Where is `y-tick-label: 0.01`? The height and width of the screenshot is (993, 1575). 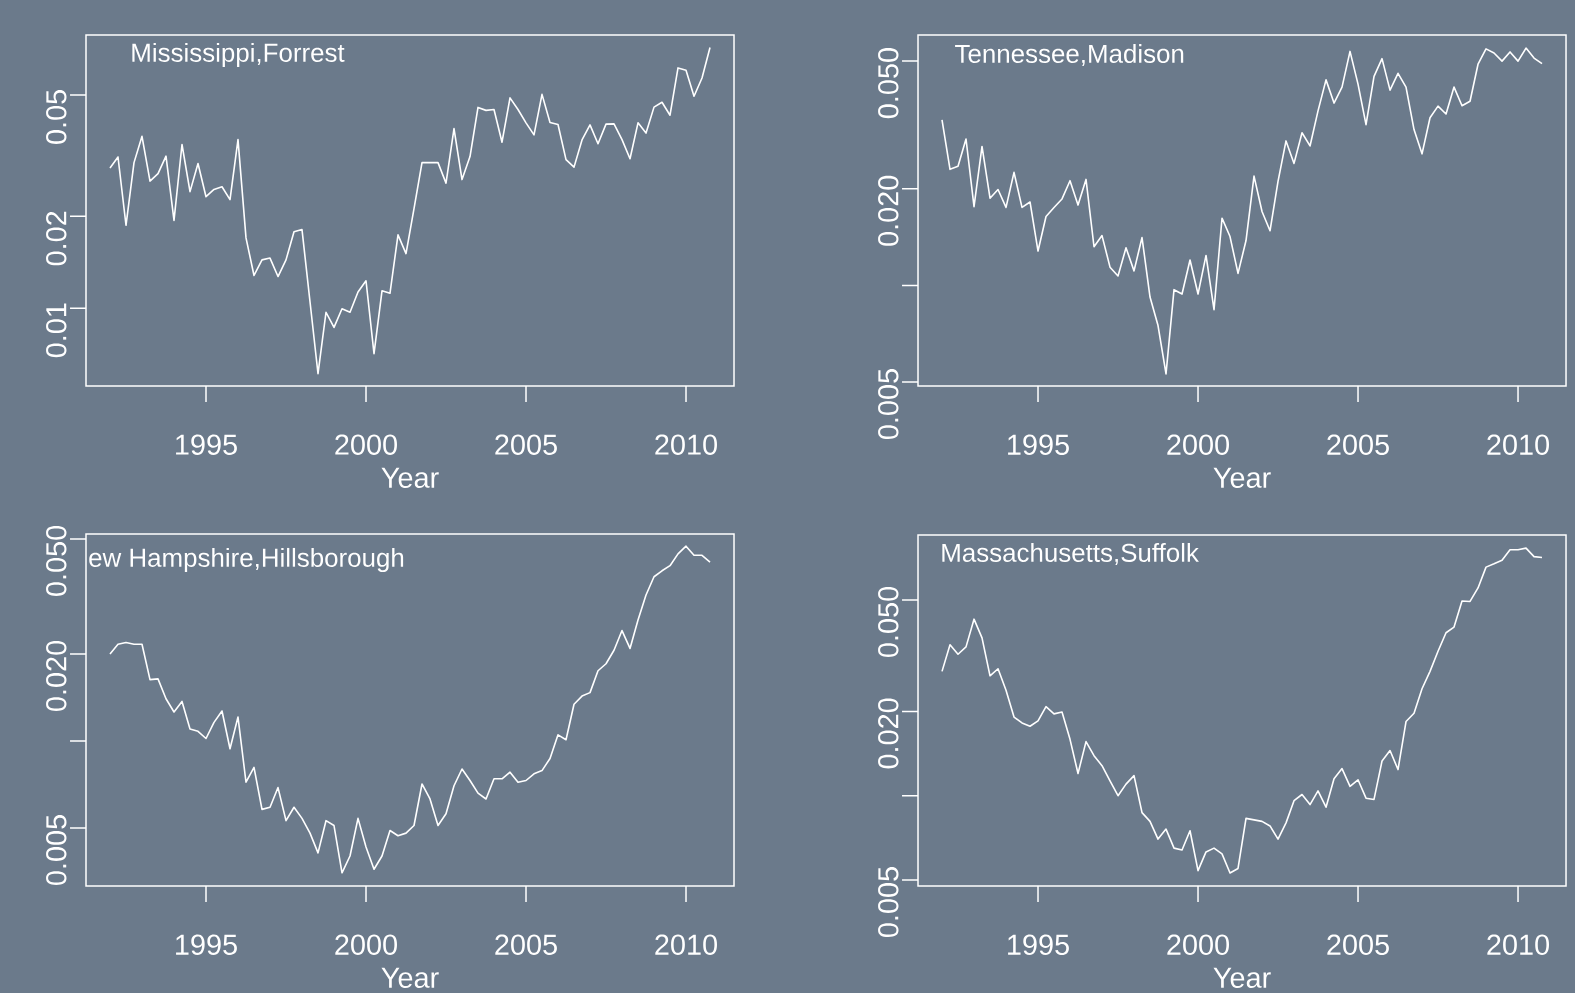
y-tick-label: 0.01 is located at coordinates (56, 330).